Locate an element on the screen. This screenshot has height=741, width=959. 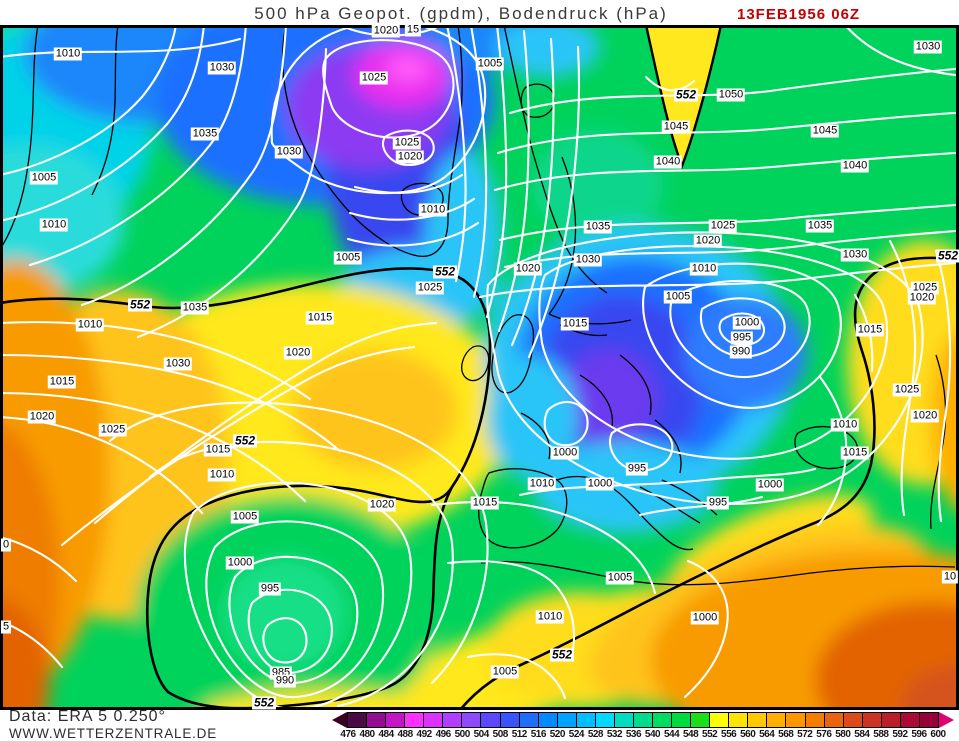
colorbar-tick-label: 480 is located at coordinates (367, 734).